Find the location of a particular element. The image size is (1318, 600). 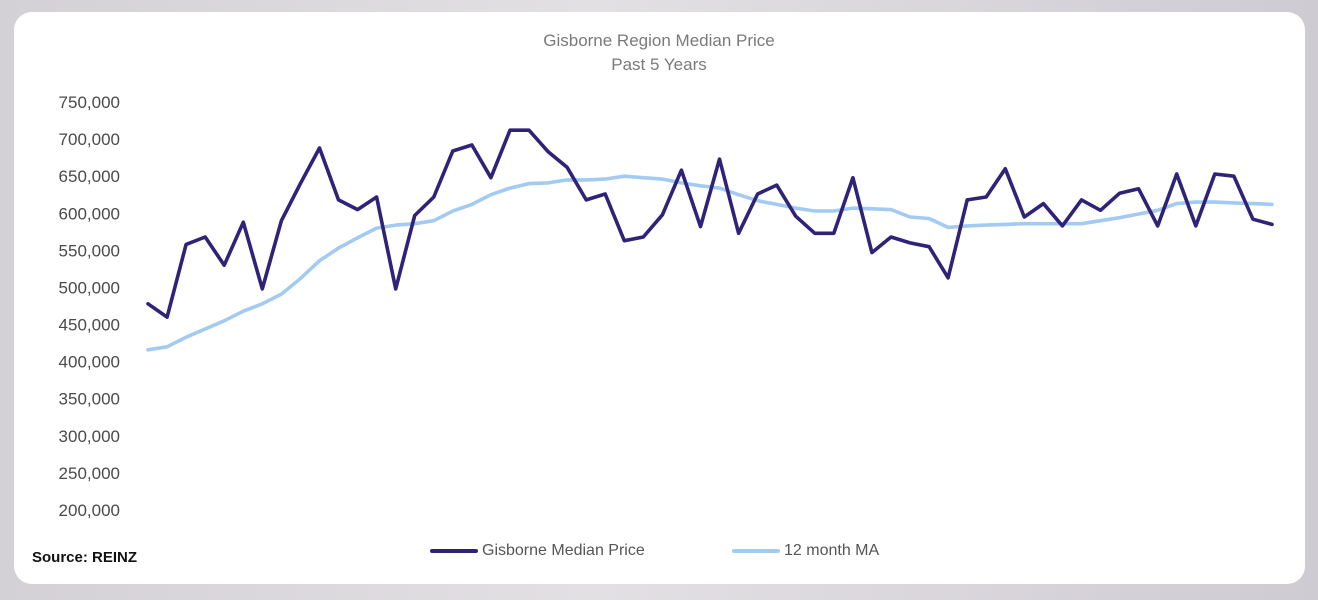

legend-label-ma: 12 month MA is located at coordinates (832, 550).